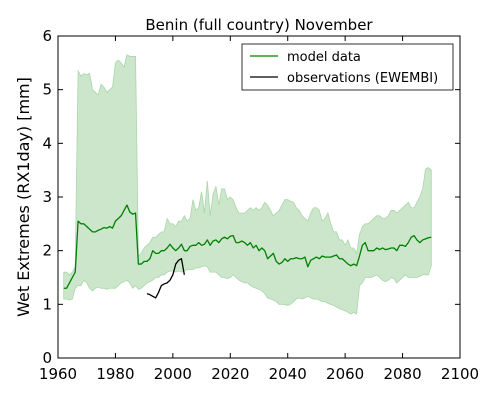 This screenshot has height=400, width=500. I want to click on y-tick-label: 1, so click(47, 304).